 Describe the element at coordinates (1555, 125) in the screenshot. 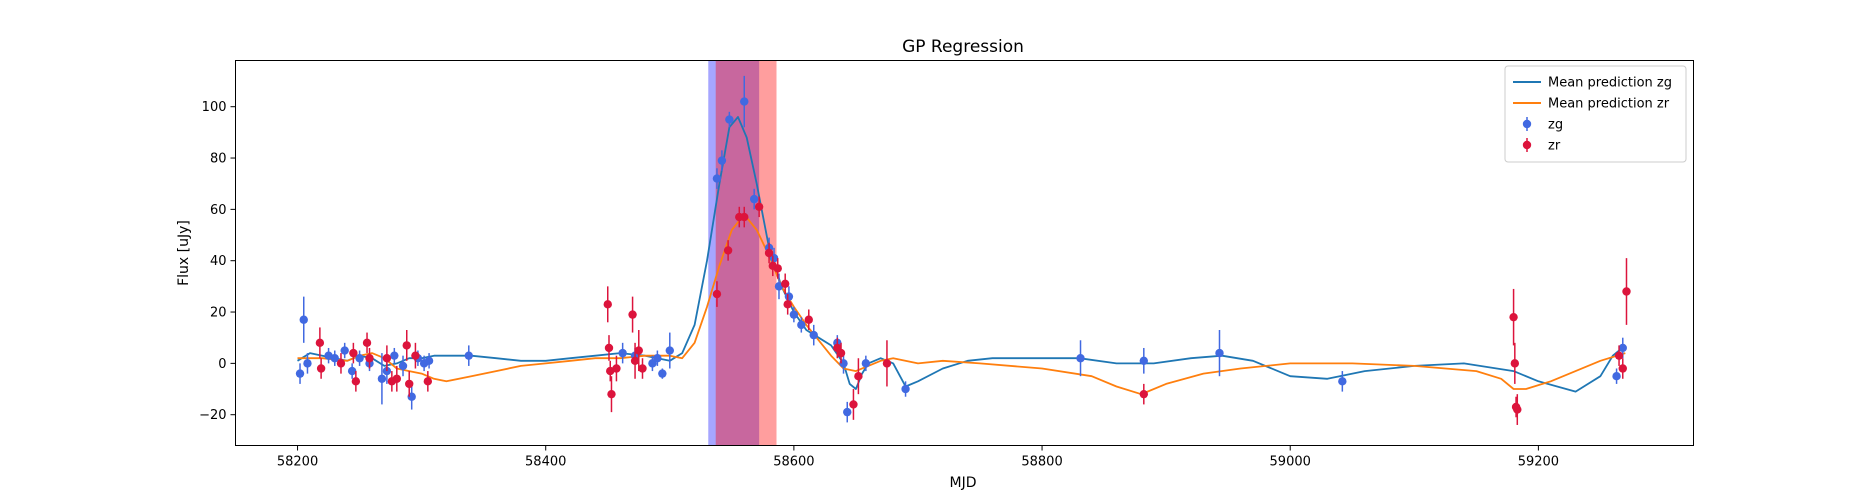

I see `legend-label: zg` at that location.